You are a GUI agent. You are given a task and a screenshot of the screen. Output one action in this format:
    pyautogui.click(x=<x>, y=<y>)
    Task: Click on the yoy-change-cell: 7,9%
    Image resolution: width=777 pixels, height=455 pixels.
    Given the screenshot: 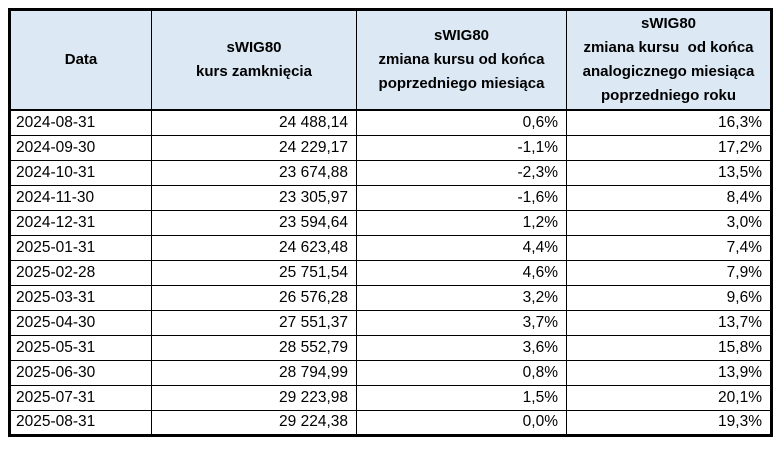 What is the action you would take?
    pyautogui.click(x=669, y=272)
    